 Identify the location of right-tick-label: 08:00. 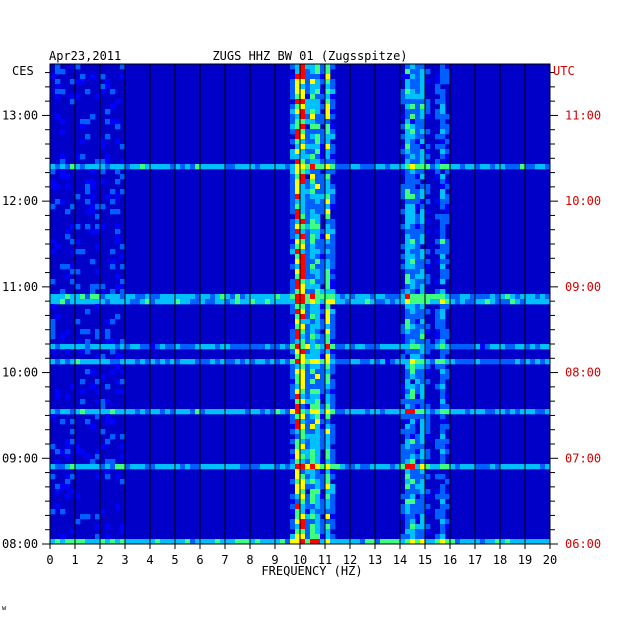
(583, 373).